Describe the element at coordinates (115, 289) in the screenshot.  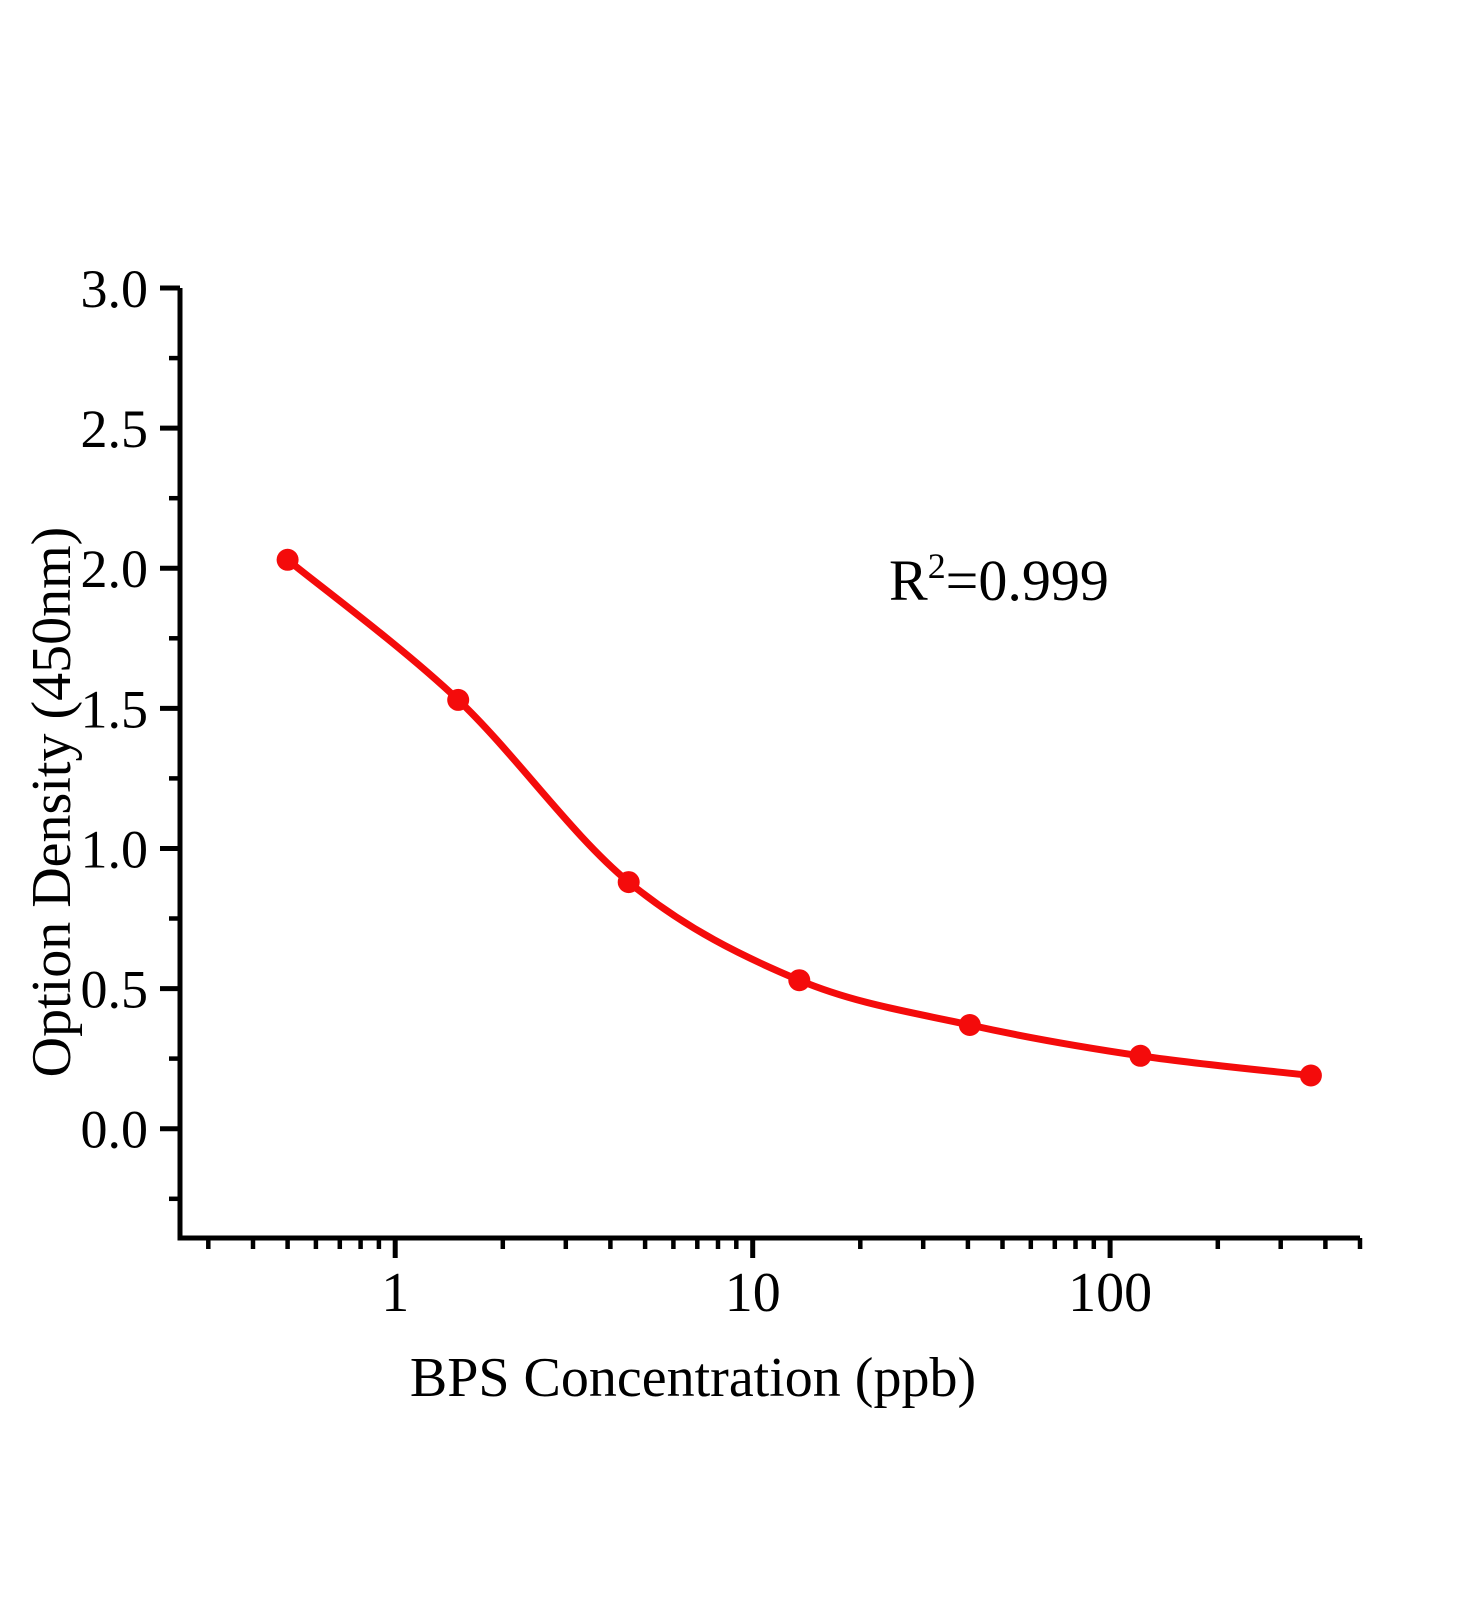
I see `y-tick-label: 3.0` at that location.